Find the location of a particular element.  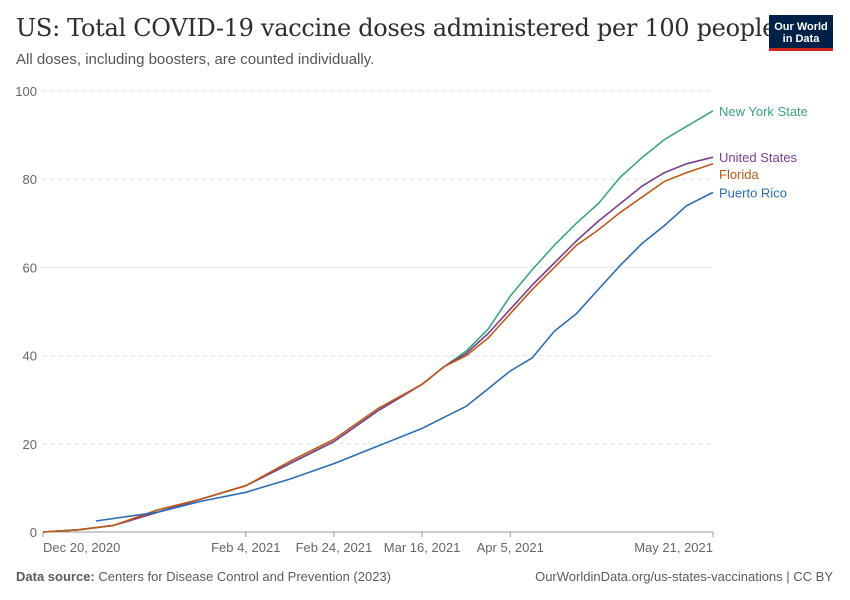

x-tick-label: Apr 5, 2021 is located at coordinates (510, 547).